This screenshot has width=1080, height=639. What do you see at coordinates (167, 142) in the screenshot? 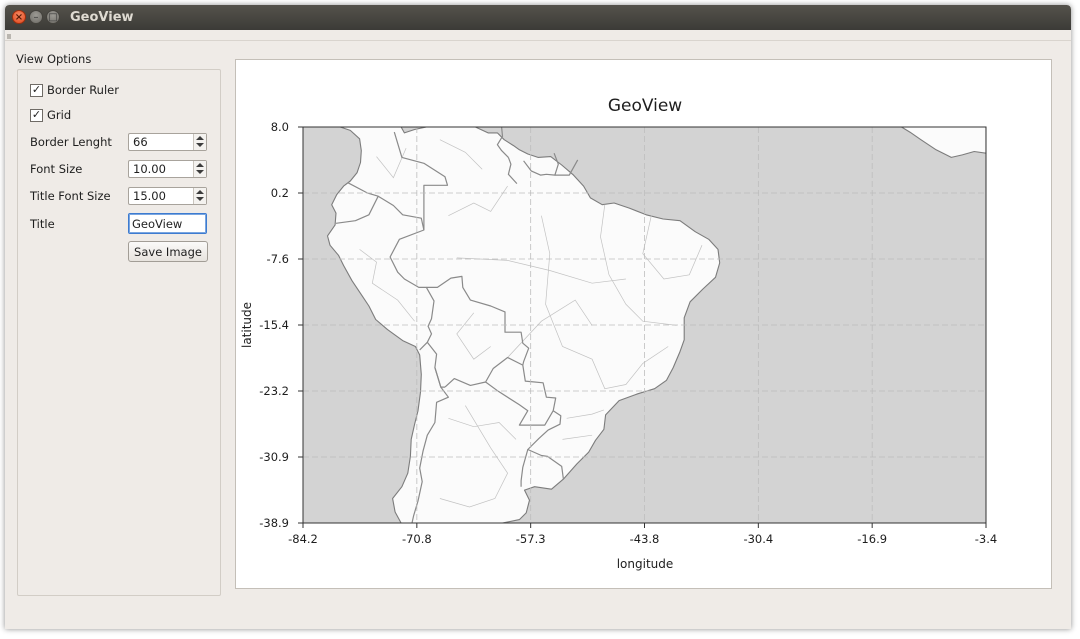
I see `border-length-spinbox: 66` at bounding box center [167, 142].